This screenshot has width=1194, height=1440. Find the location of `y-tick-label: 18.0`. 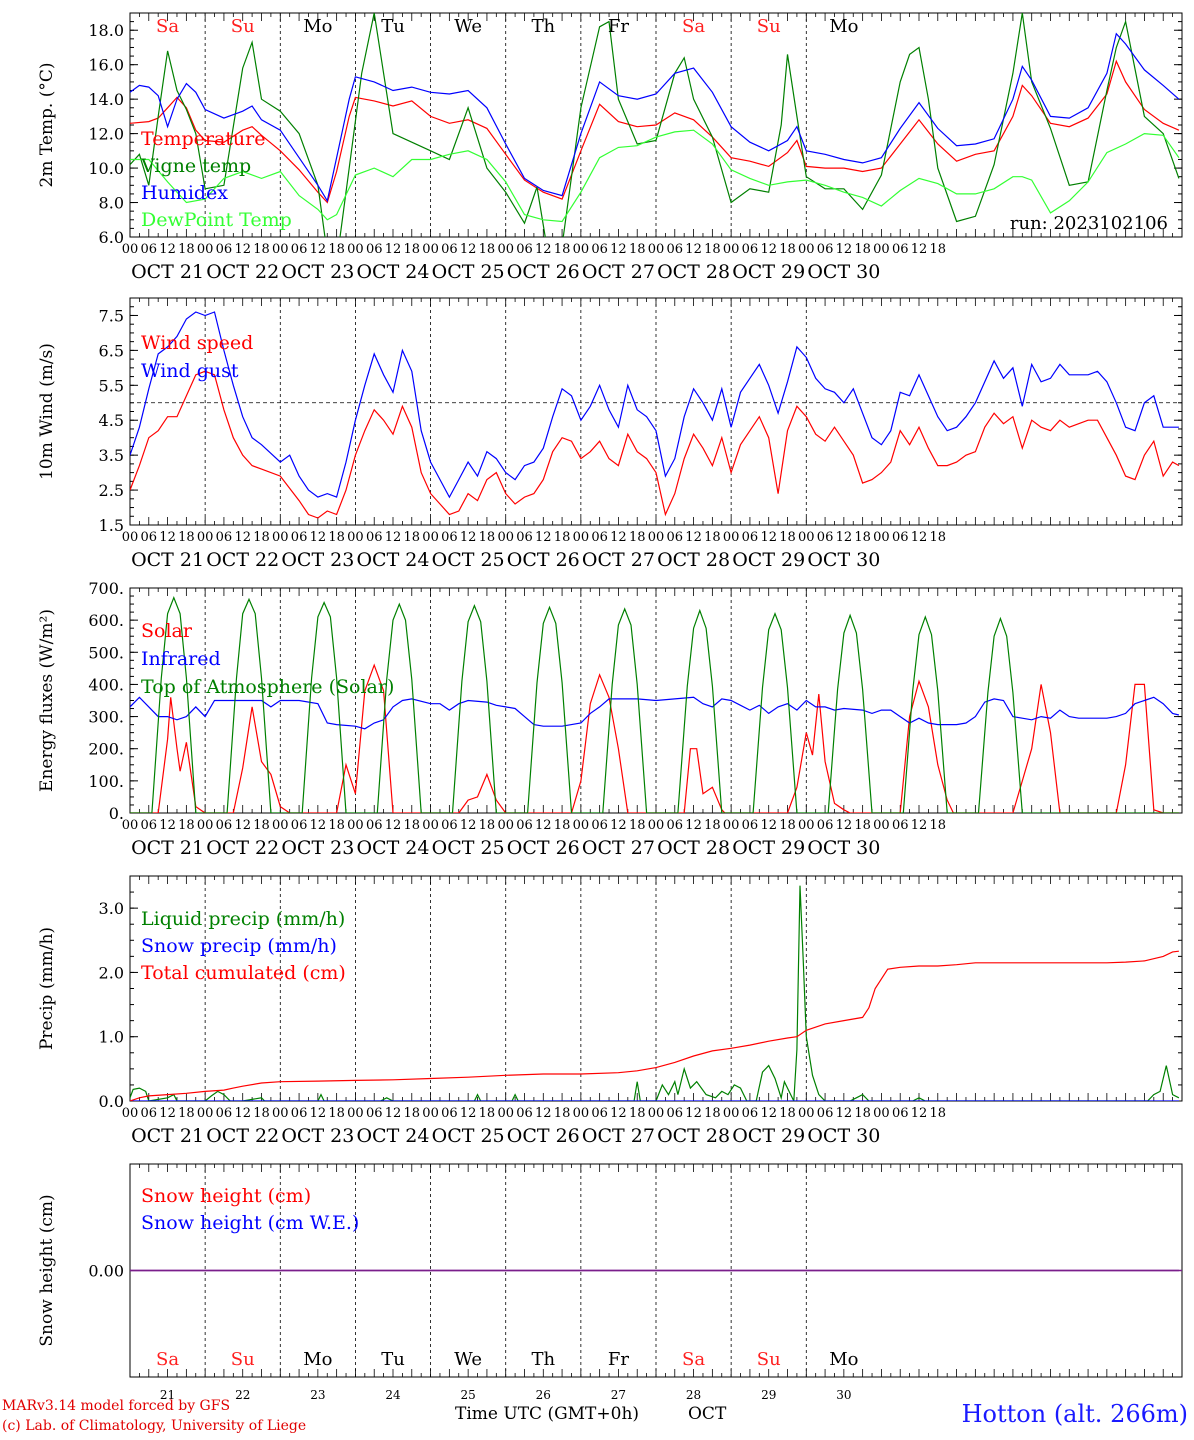

y-tick-label: 18.0 is located at coordinates (106, 30).